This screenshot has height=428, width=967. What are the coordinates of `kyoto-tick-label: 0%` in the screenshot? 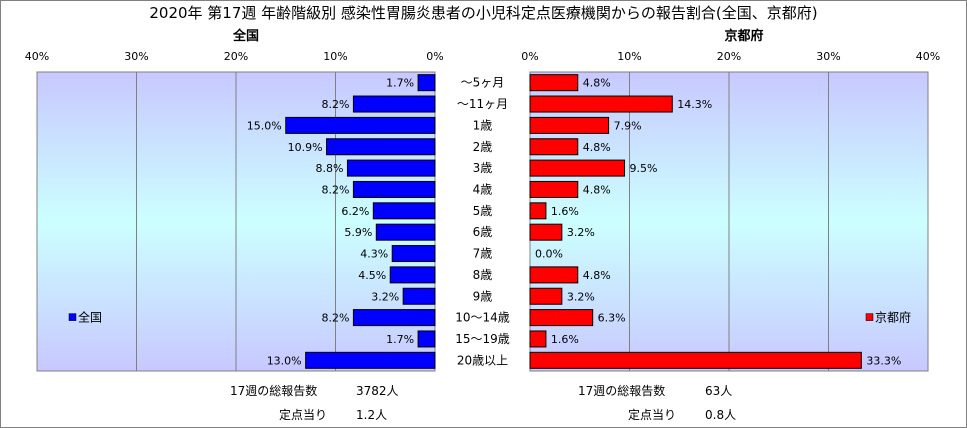 It's located at (529, 56).